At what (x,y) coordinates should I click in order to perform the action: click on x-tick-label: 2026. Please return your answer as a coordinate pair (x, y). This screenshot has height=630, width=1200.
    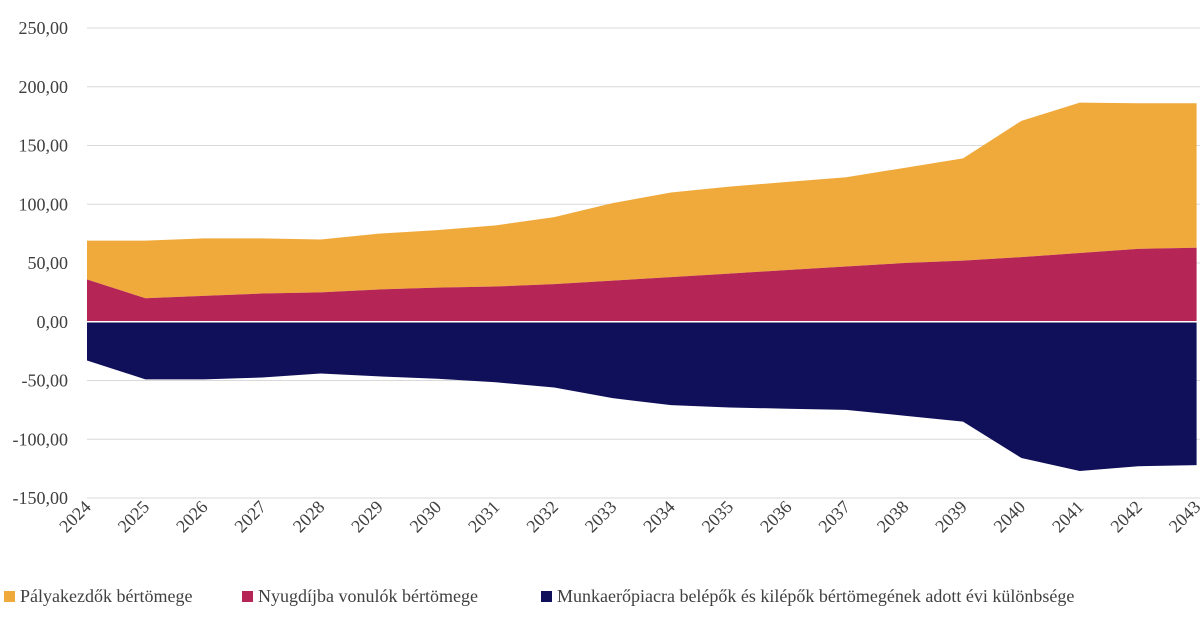
    Looking at the image, I should click on (192, 517).